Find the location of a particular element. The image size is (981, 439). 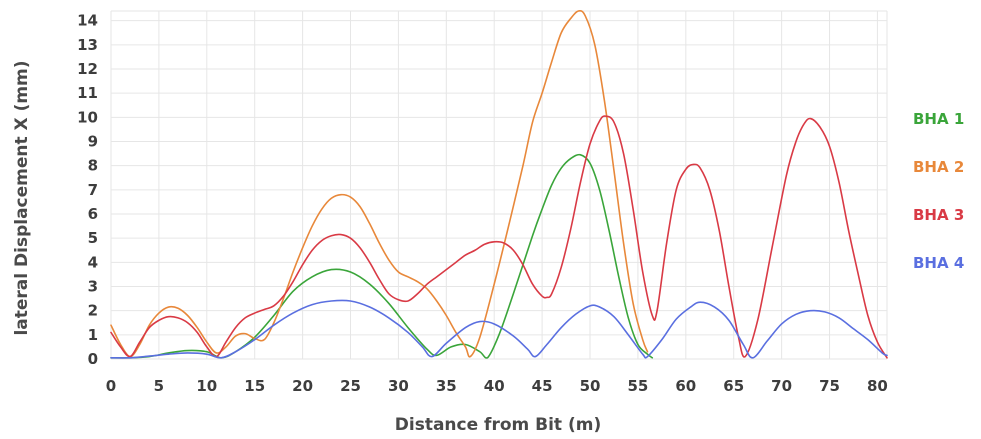

y-tick-label: 14 is located at coordinates (87, 21).